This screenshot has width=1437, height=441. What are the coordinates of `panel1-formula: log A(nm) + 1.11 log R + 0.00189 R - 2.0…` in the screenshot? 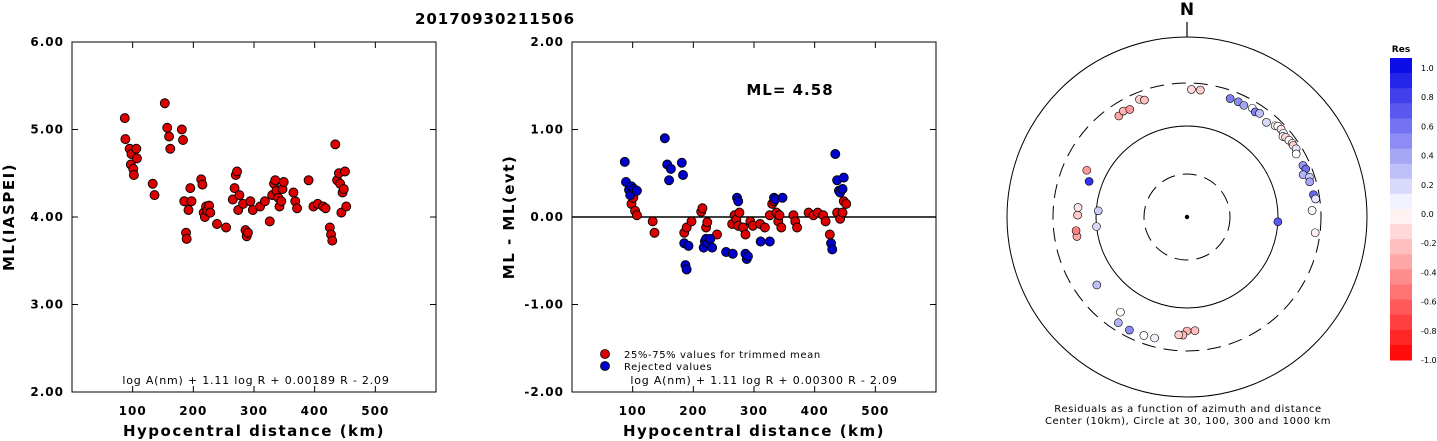 It's located at (255, 380).